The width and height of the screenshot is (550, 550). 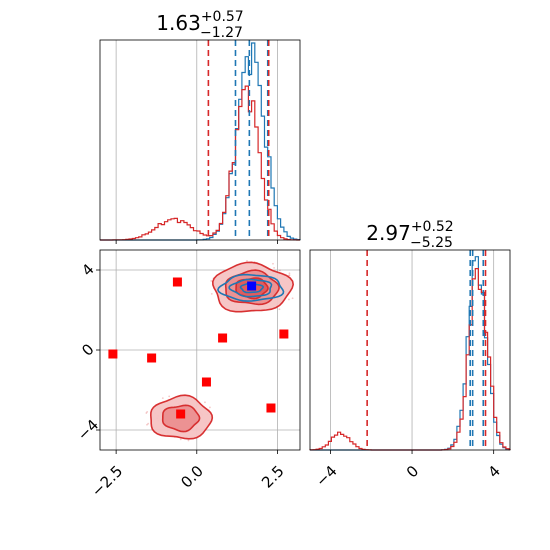 I want to click on marginal-y-frame, so click(x=410, y=350).